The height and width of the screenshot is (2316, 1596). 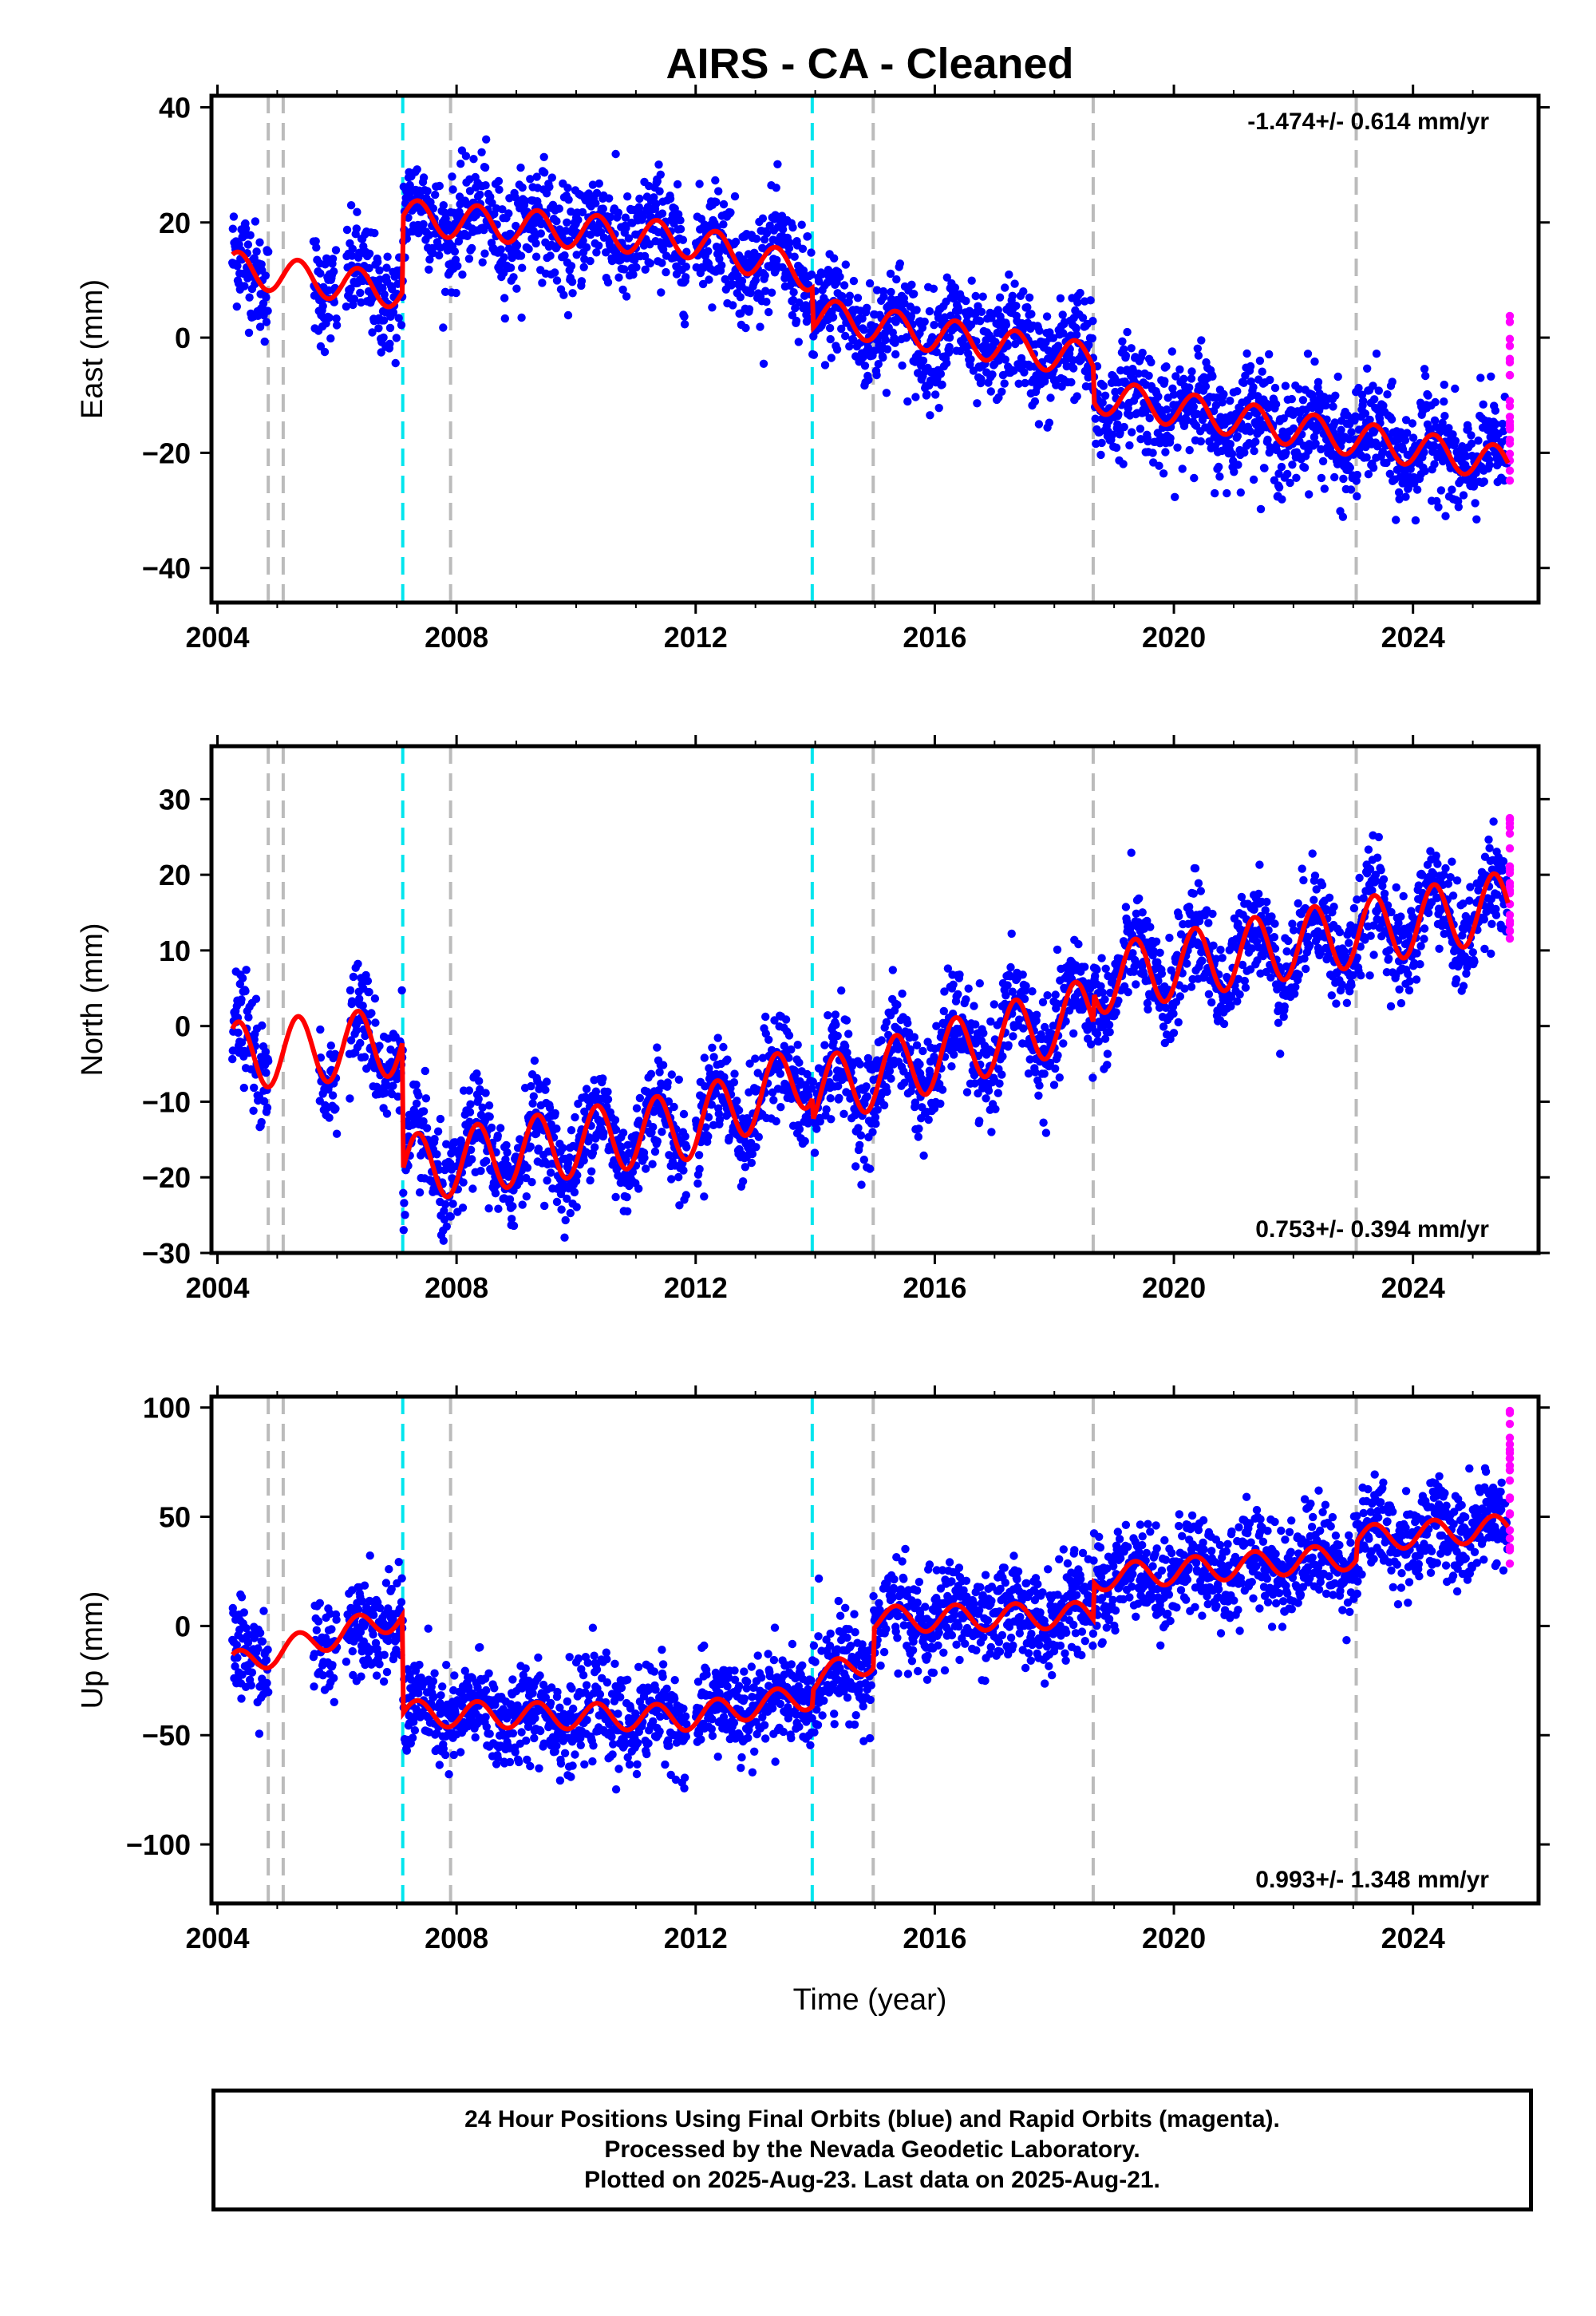 I want to click on y-tick-label: −40, so click(x=166, y=568).